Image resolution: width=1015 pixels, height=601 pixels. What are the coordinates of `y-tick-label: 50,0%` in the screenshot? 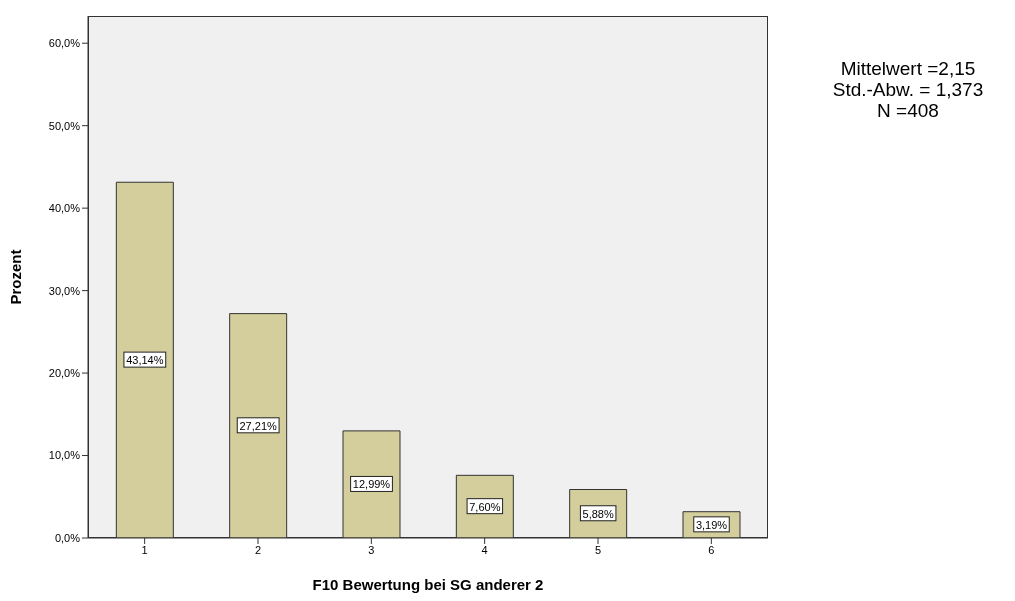 It's located at (64, 125).